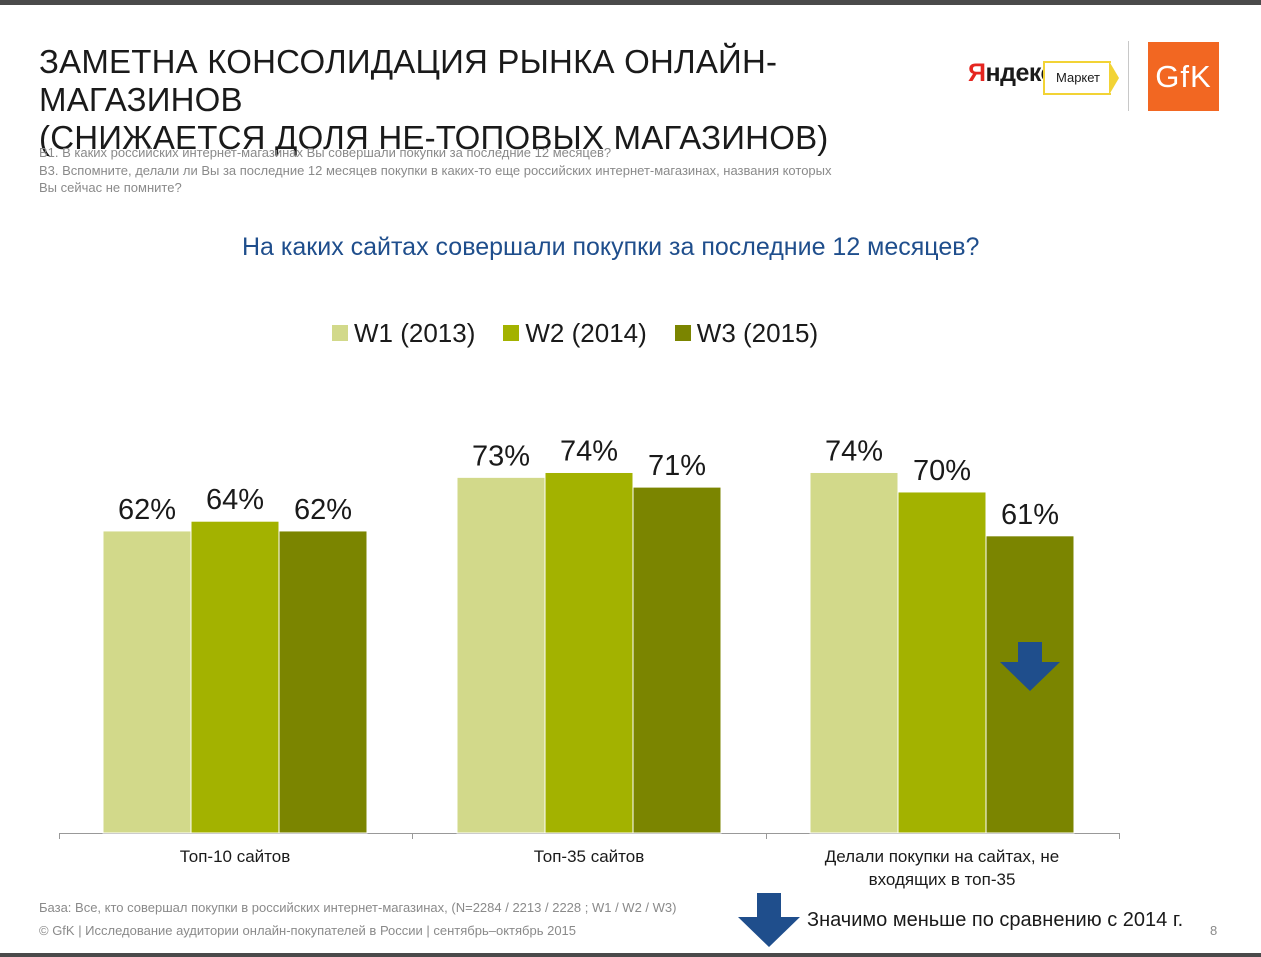  What do you see at coordinates (677, 466) in the screenshot?
I see `data-label-2-3: 71%` at bounding box center [677, 466].